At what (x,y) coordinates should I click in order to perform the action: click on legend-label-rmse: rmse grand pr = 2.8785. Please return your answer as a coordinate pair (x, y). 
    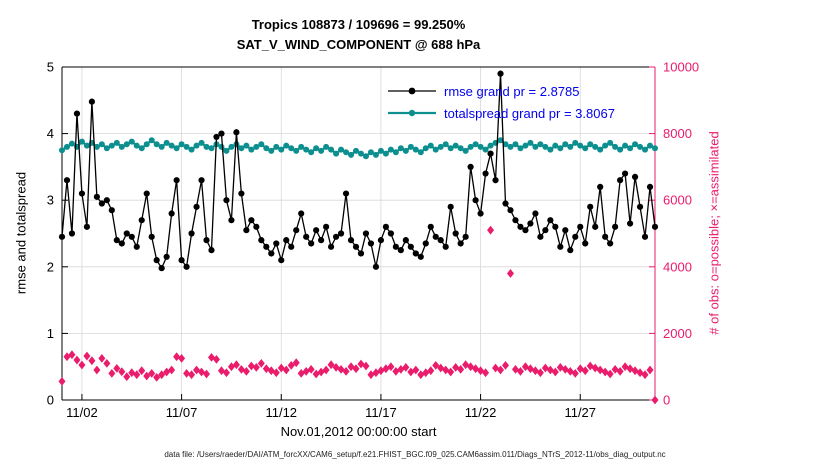
    Looking at the image, I should click on (512, 91).